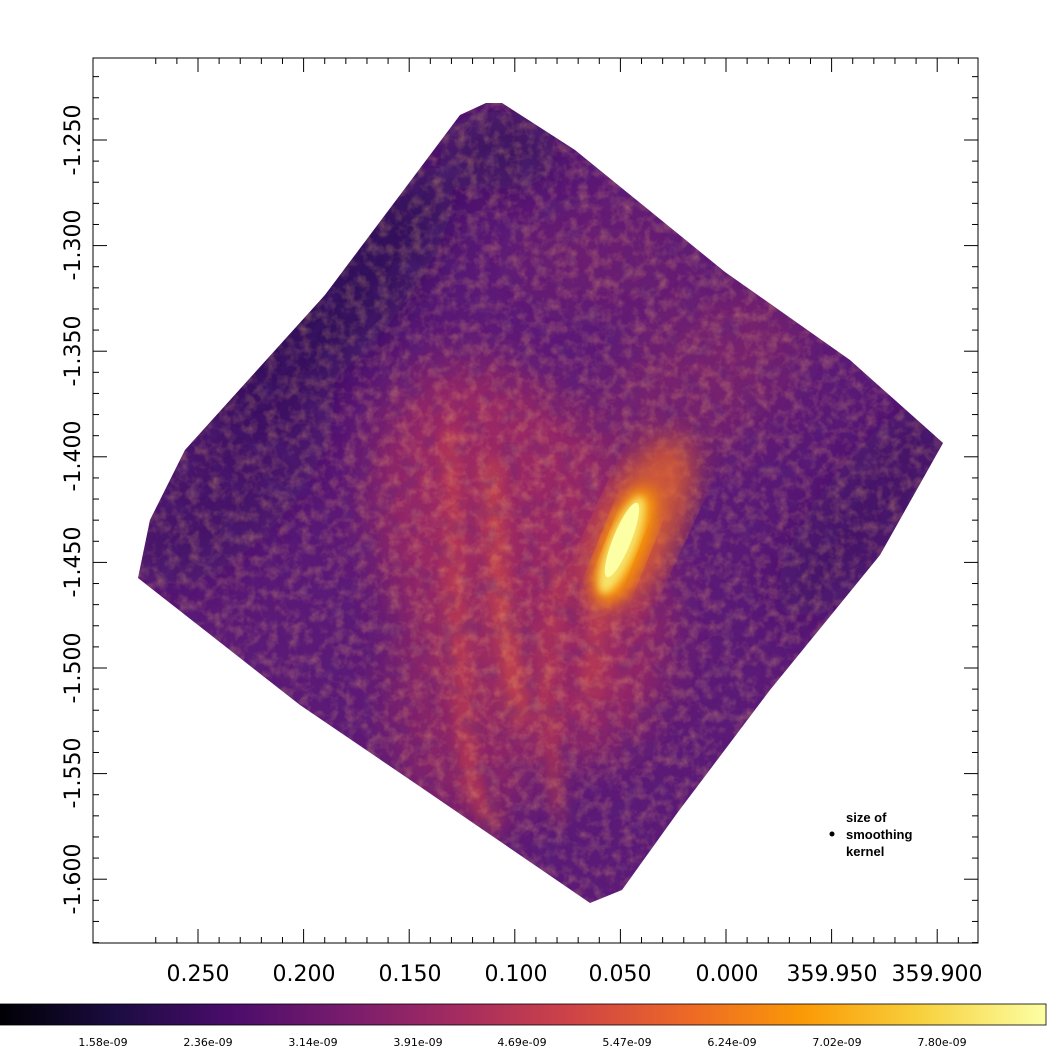 The width and height of the screenshot is (1047, 1049). Describe the element at coordinates (832, 974) in the screenshot. I see `x-tick-label: 359.950` at that location.